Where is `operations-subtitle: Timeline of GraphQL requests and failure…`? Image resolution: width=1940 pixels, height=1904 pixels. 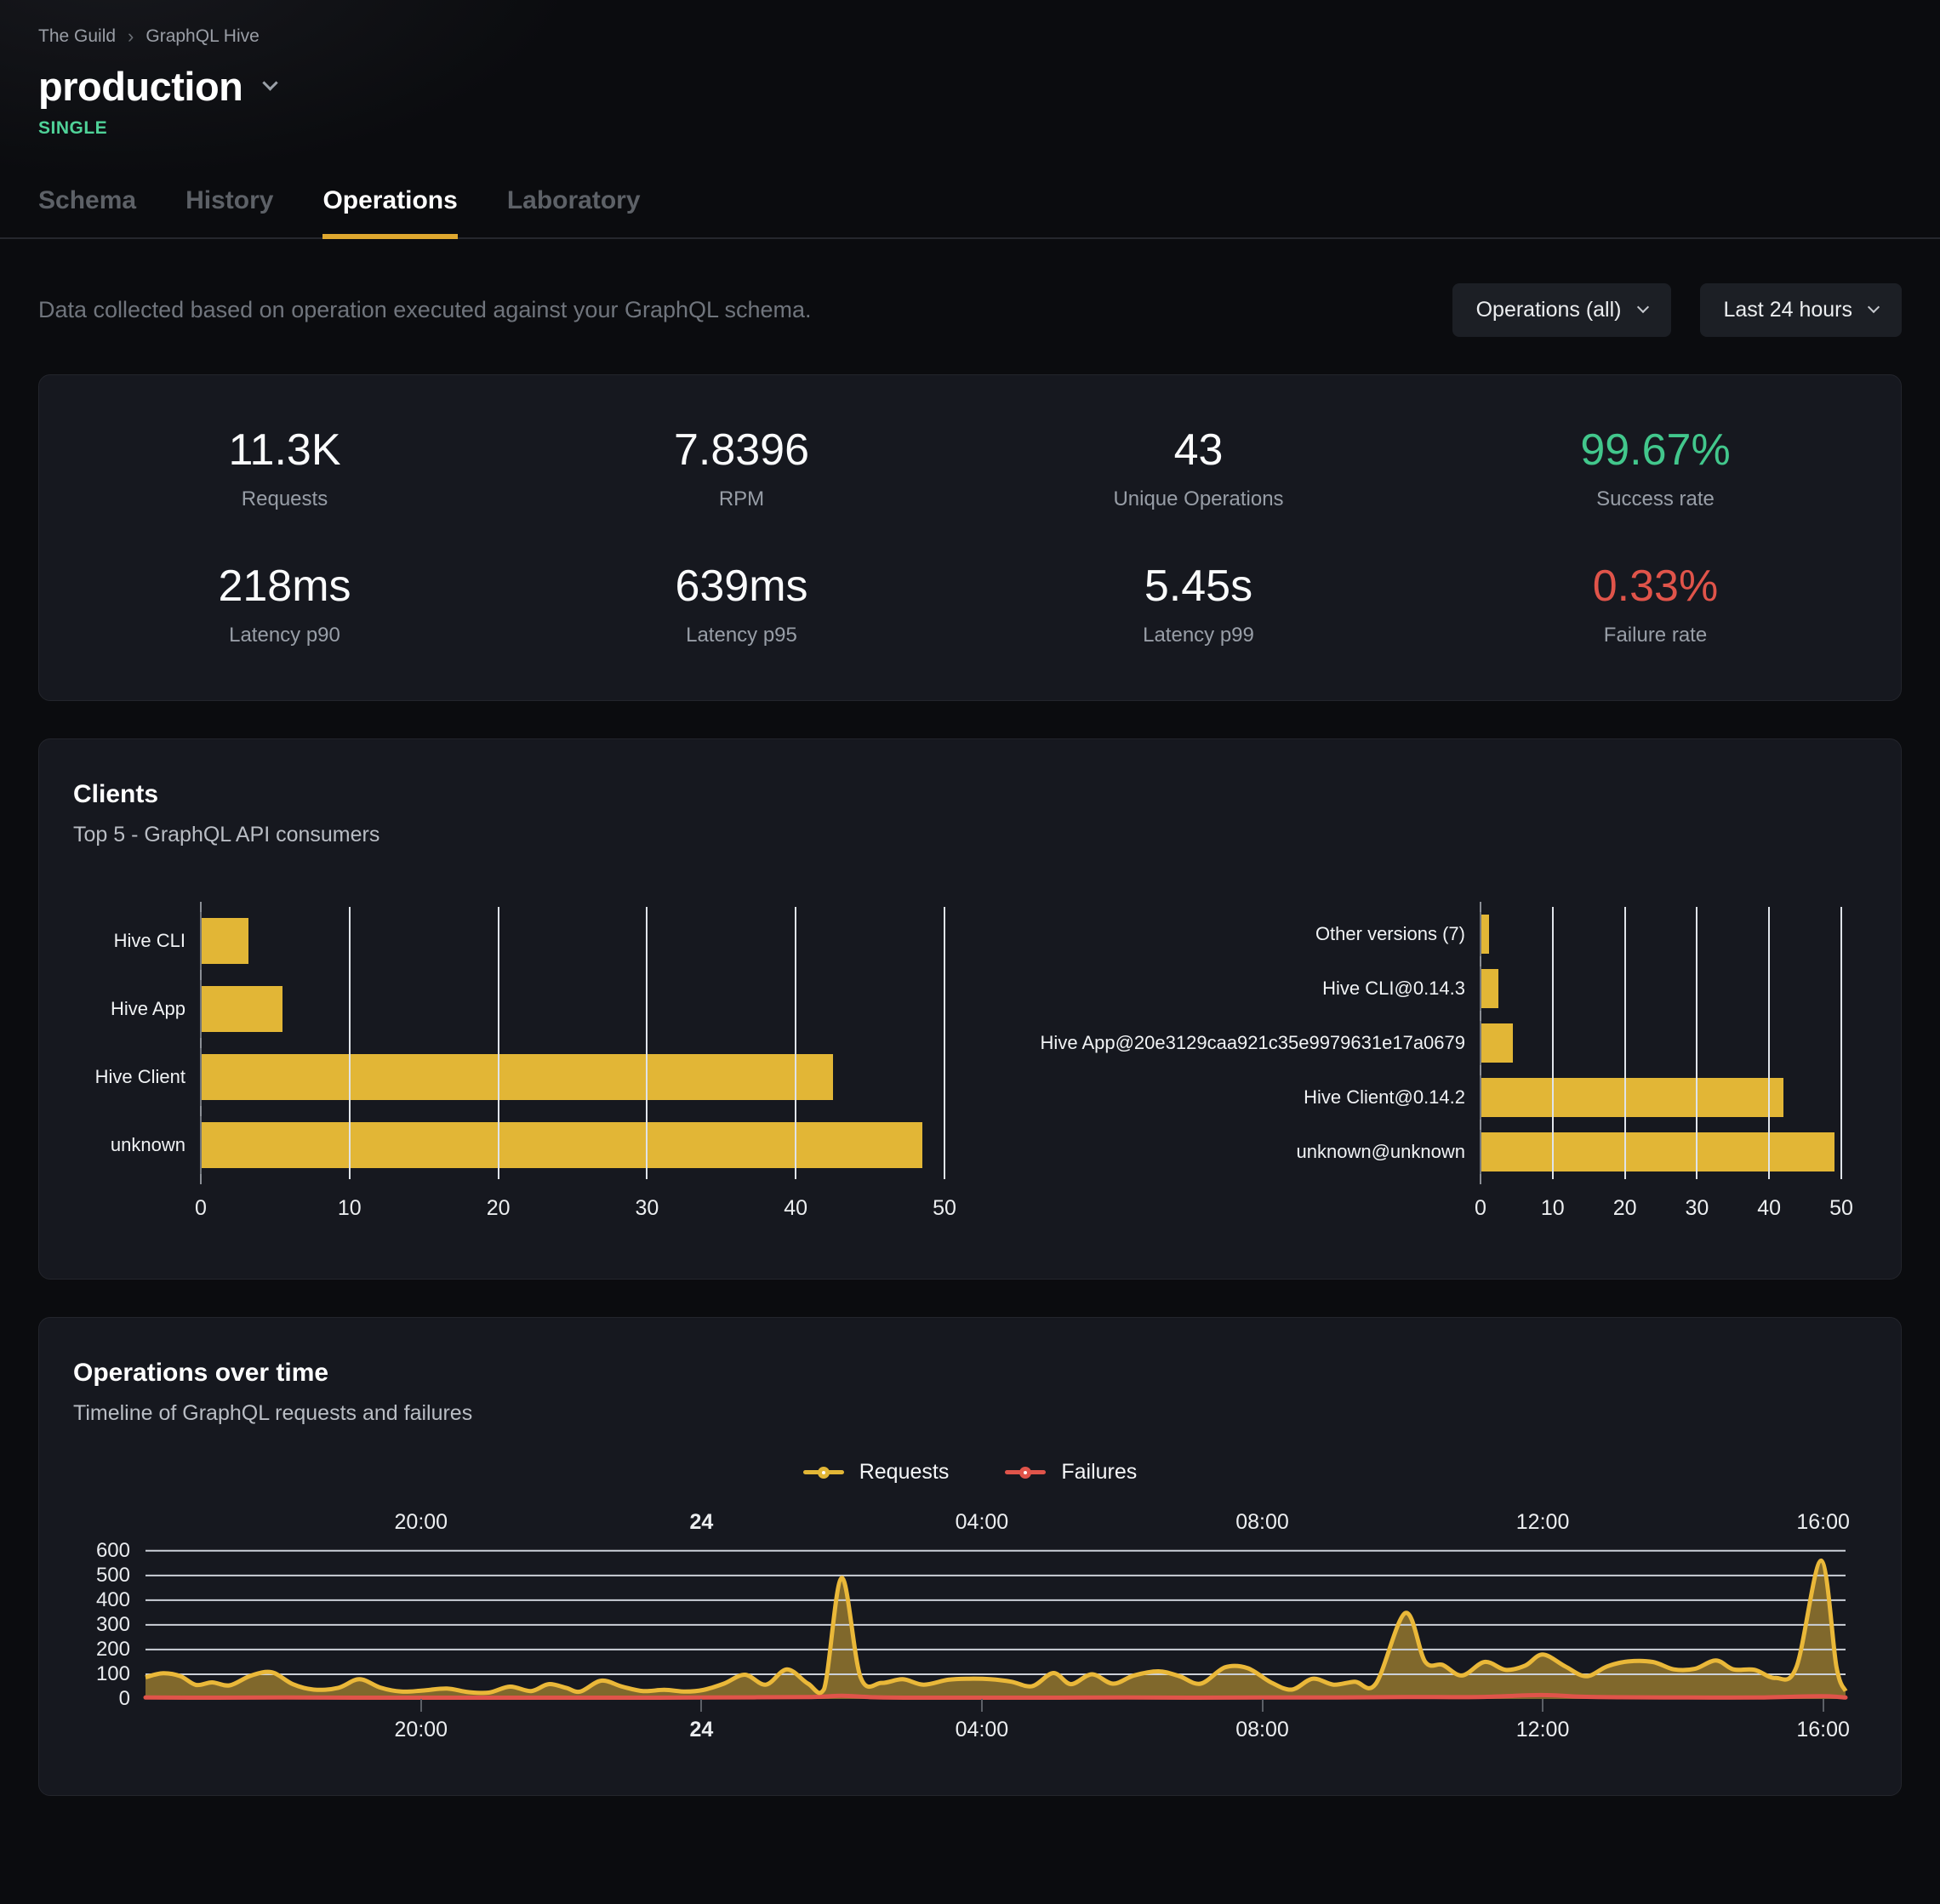 operations-subtitle: Timeline of GraphQL requests and failure… is located at coordinates (273, 1413).